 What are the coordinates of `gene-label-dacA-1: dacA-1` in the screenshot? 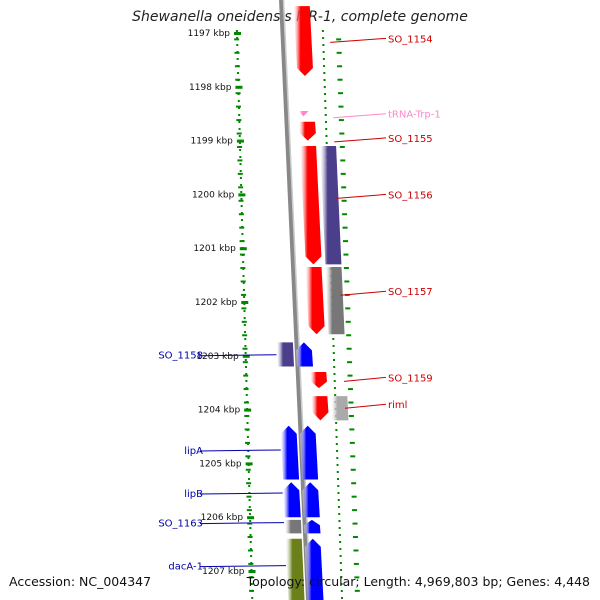 It's located at (185, 567).